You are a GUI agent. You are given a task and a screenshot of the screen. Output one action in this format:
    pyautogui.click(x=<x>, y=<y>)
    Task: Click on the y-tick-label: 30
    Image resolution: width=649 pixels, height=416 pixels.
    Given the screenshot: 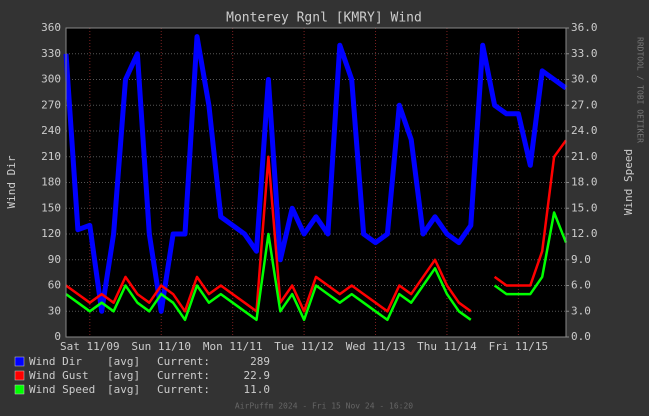 What is the action you would take?
    pyautogui.click(x=54, y=310)
    